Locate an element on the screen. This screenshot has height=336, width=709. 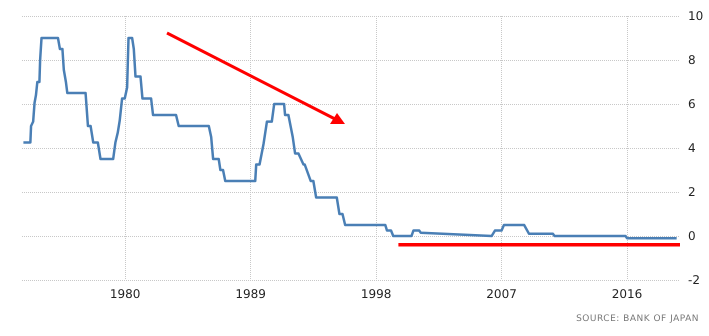
x-tick-label: 2007 is located at coordinates (501, 294).